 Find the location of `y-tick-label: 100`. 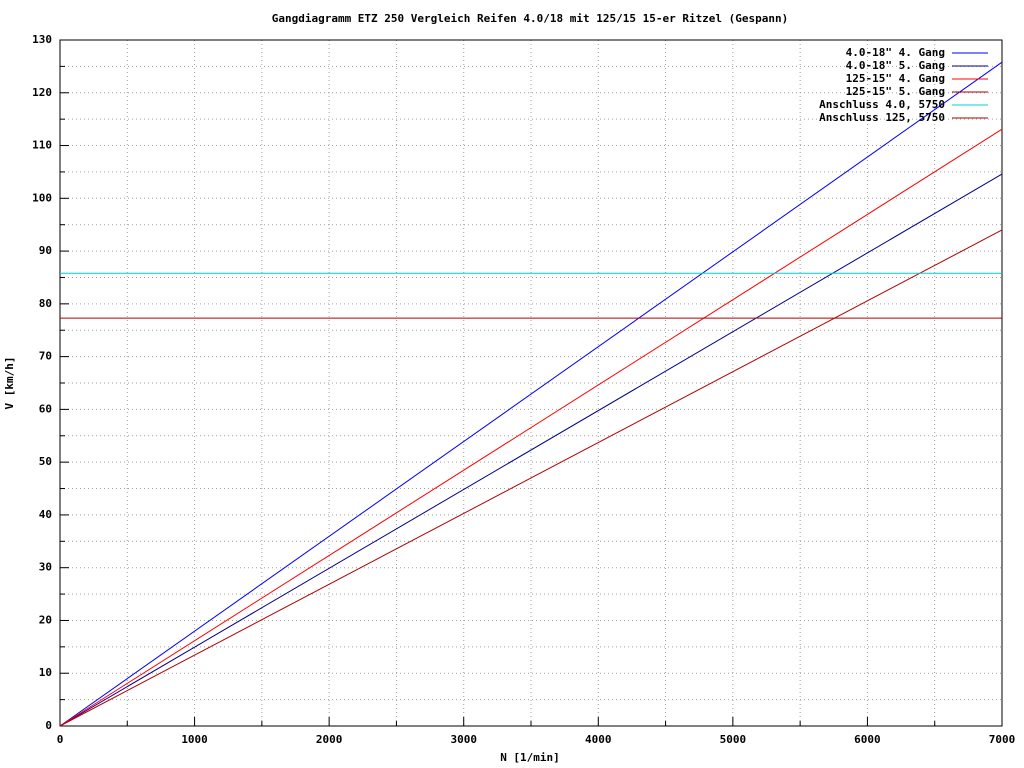

y-tick-label: 100 is located at coordinates (42, 197).